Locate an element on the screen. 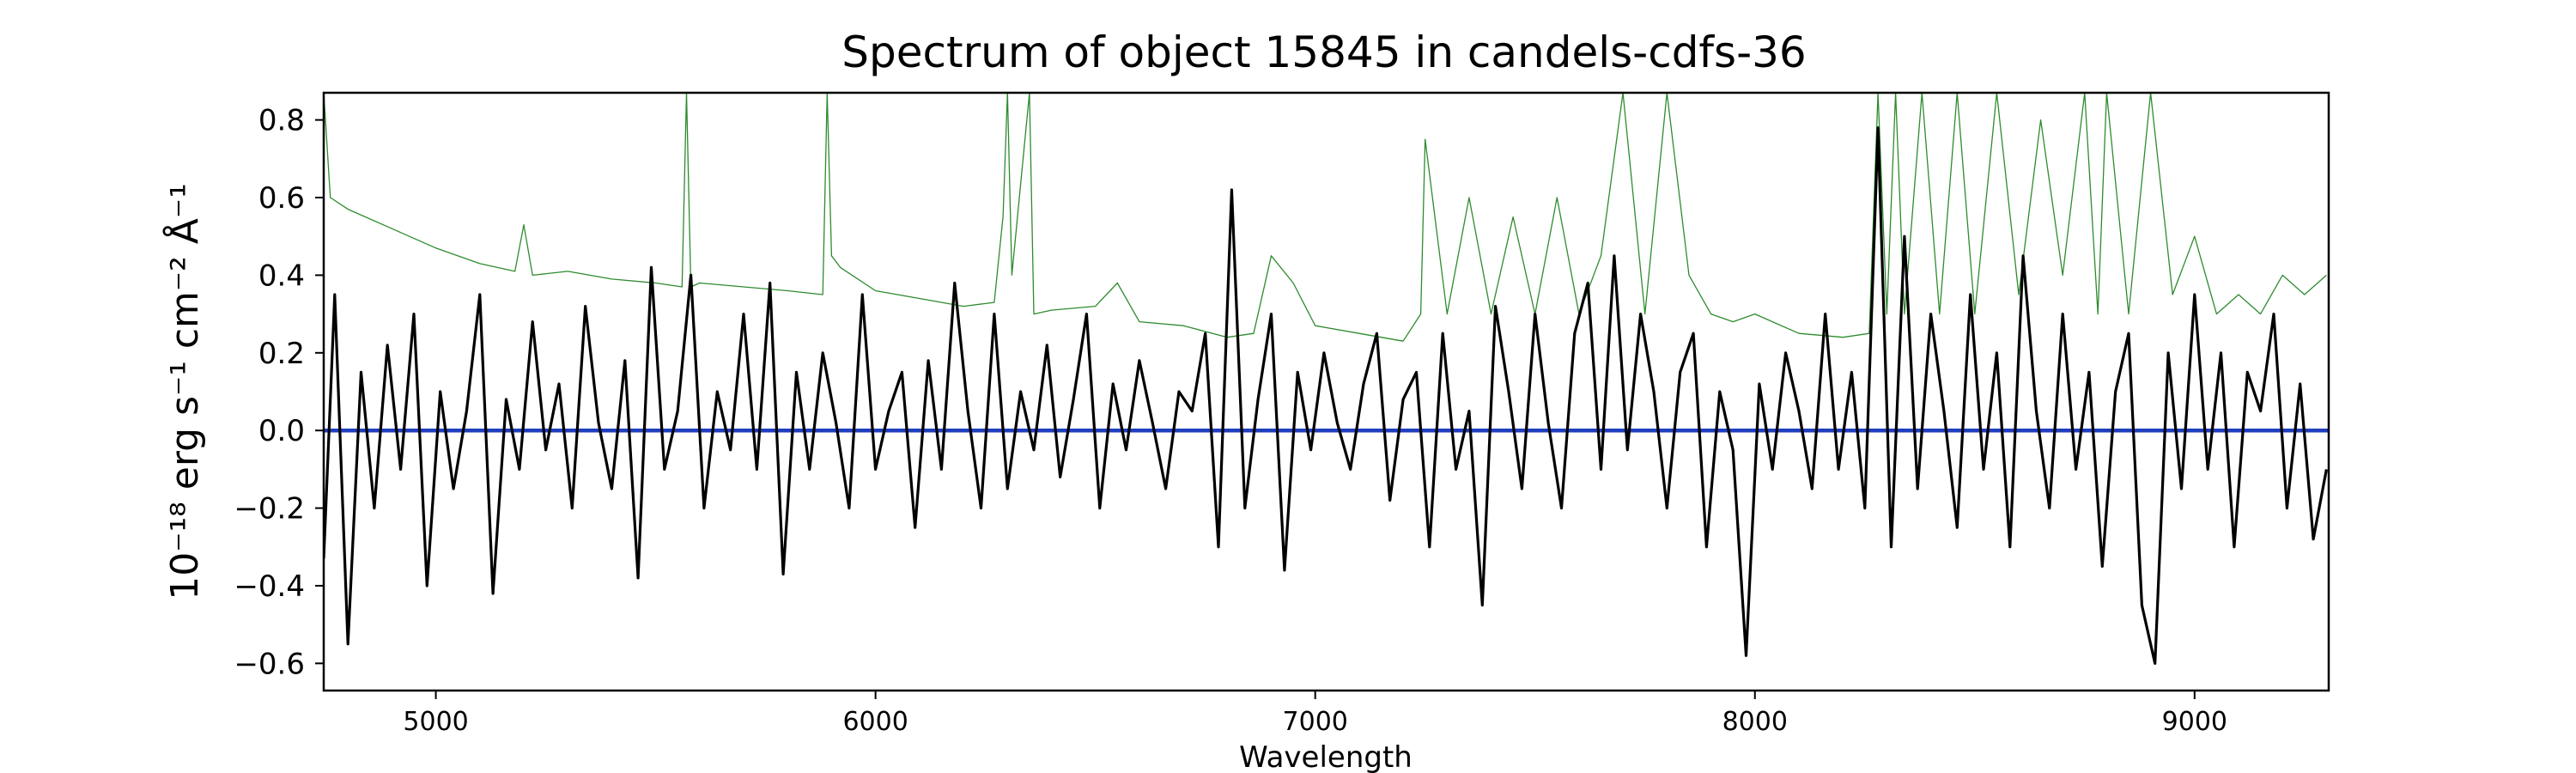 Image resolution: width=2576 pixels, height=773 pixels. y-tick-label: 0.8 is located at coordinates (281, 121).